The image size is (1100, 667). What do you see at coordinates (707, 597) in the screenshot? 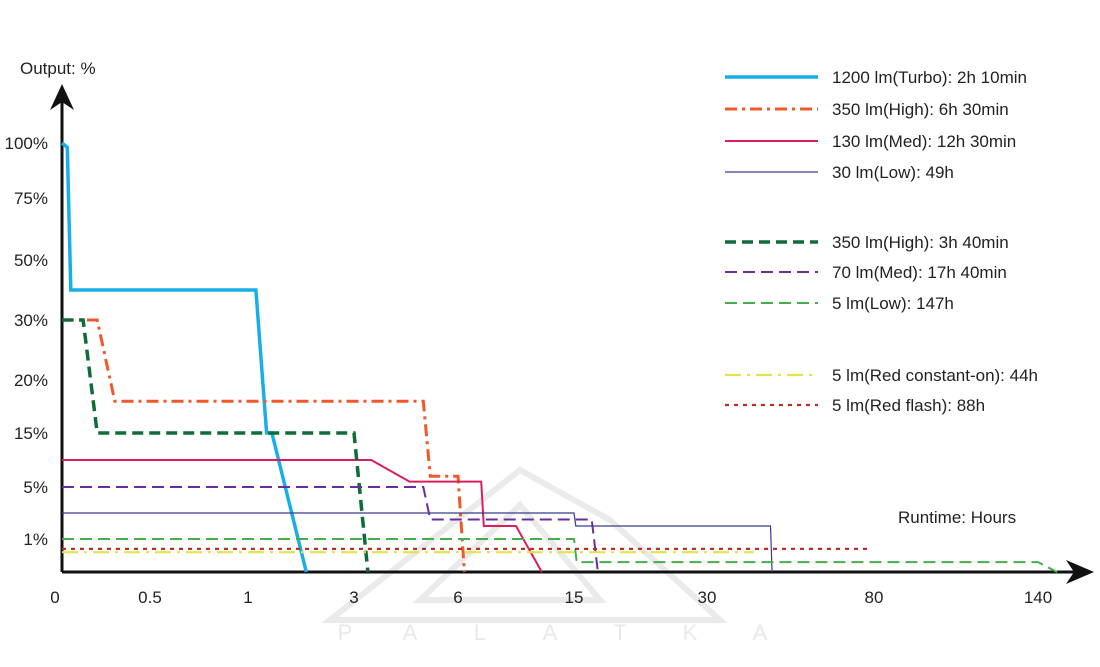
I see `x-tick-label: 30` at bounding box center [707, 597].